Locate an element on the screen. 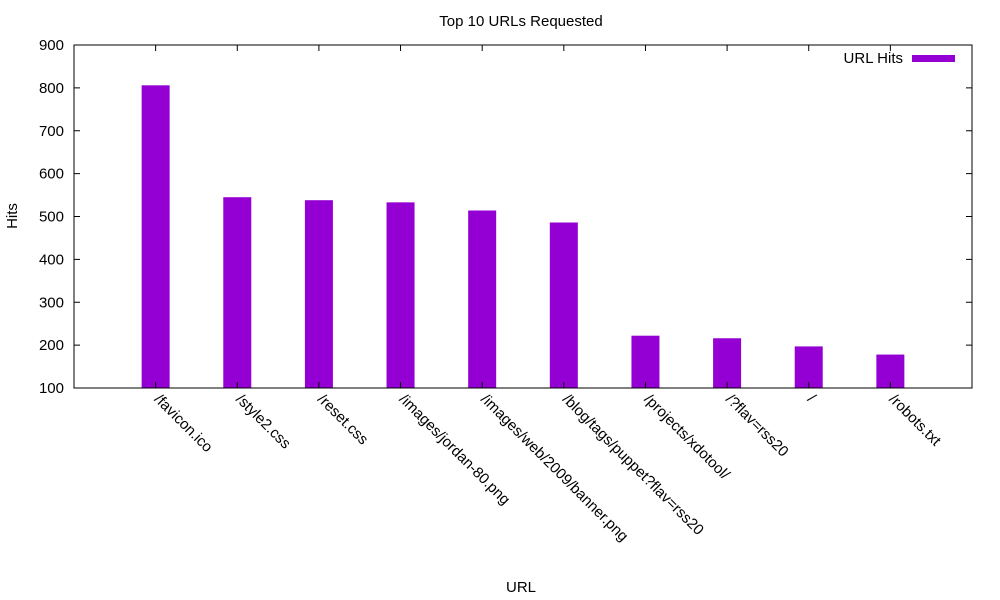 The height and width of the screenshot is (600, 1000). y-tick-label: 800 is located at coordinates (51, 88).